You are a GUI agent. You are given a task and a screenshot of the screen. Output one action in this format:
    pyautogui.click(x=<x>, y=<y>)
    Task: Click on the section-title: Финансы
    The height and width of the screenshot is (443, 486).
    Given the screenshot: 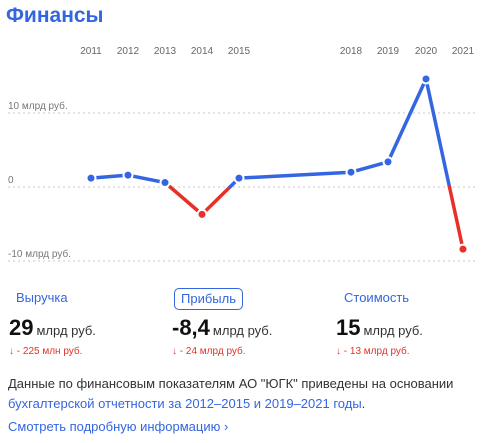 What is the action you would take?
    pyautogui.click(x=55, y=15)
    